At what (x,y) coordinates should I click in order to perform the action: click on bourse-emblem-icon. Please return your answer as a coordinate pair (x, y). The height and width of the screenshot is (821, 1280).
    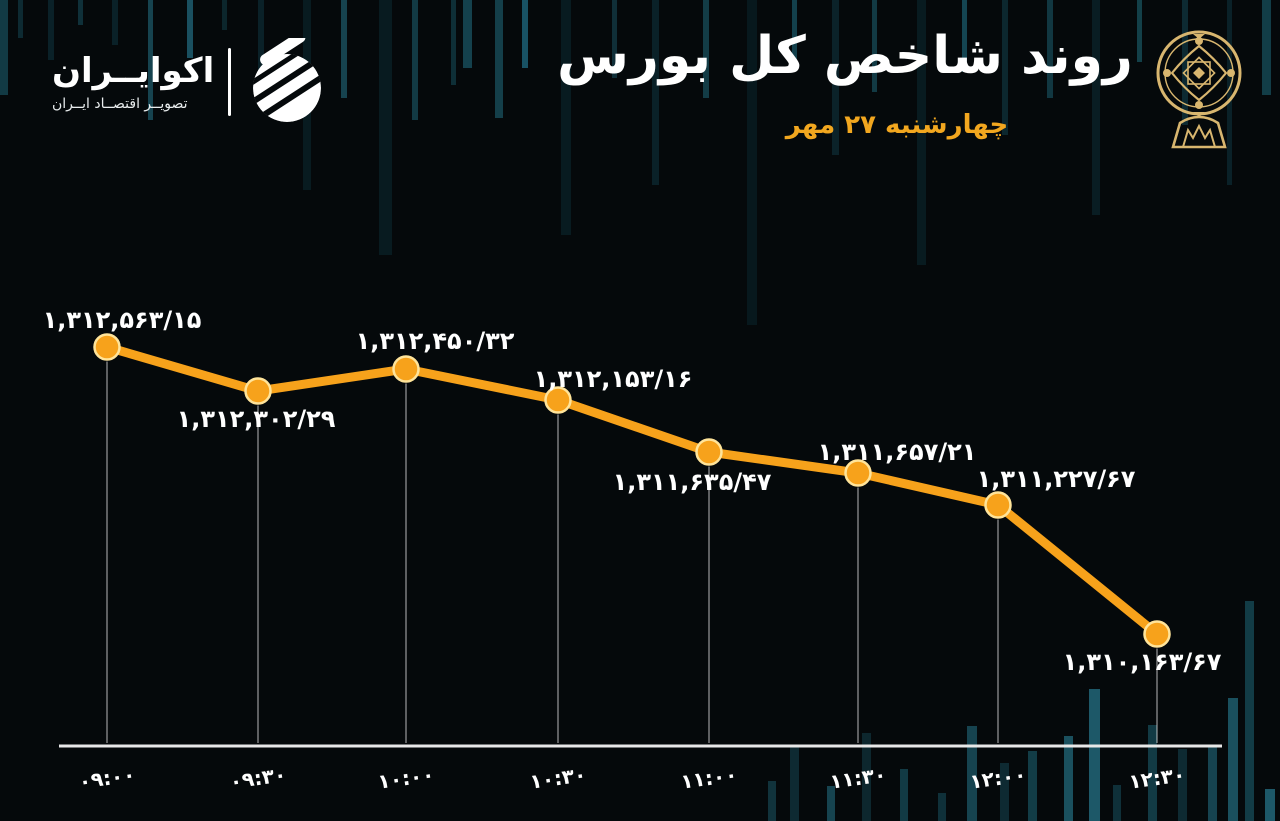
    Looking at the image, I should click on (1199, 89).